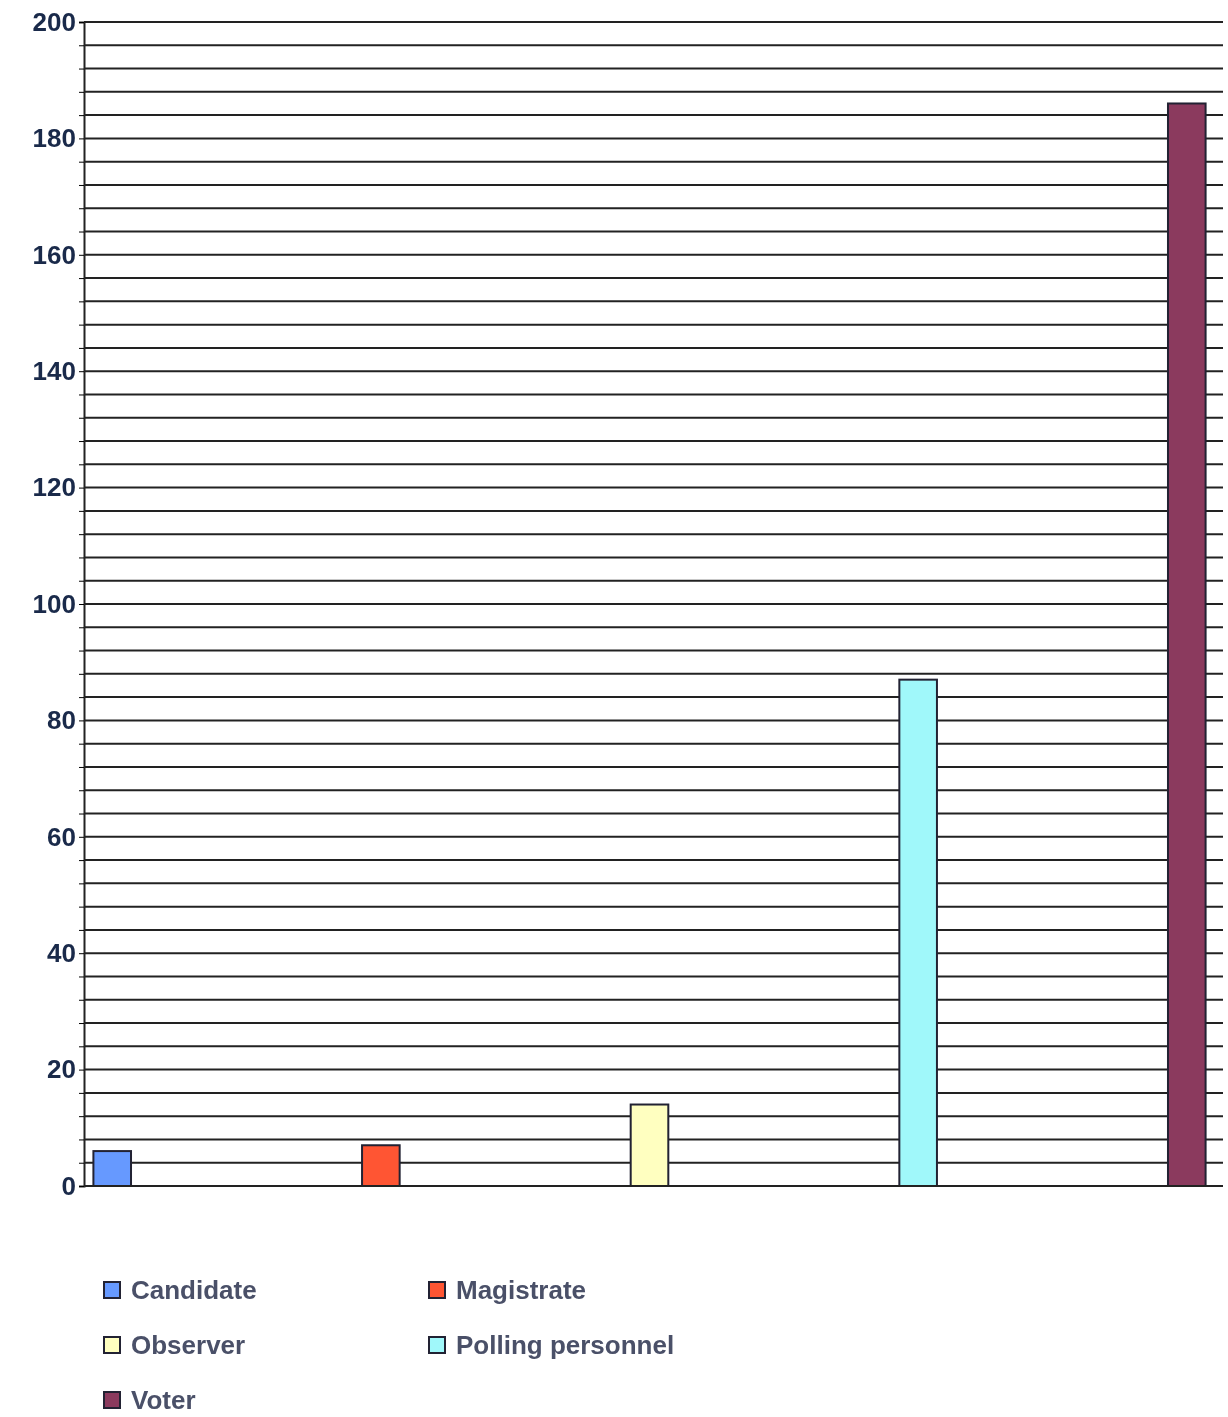 The height and width of the screenshot is (1417, 1228). Describe the element at coordinates (54, 254) in the screenshot. I see `y-tick-label: 160` at that location.